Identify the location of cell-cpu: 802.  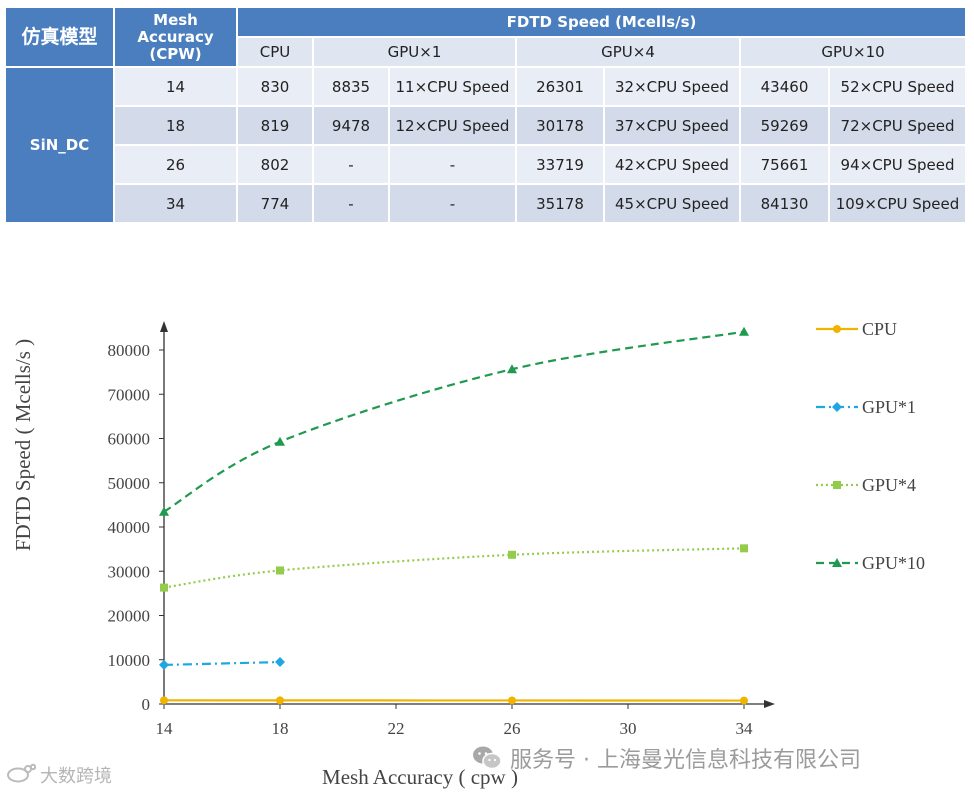
(275, 164).